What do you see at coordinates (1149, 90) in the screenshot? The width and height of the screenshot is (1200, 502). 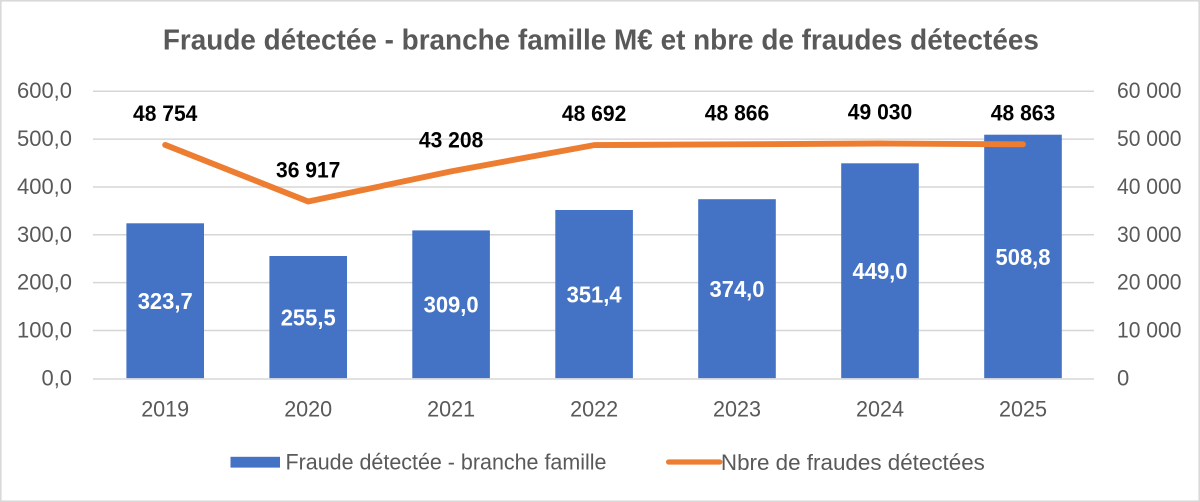 I see `svg-text: 60 000` at bounding box center [1149, 90].